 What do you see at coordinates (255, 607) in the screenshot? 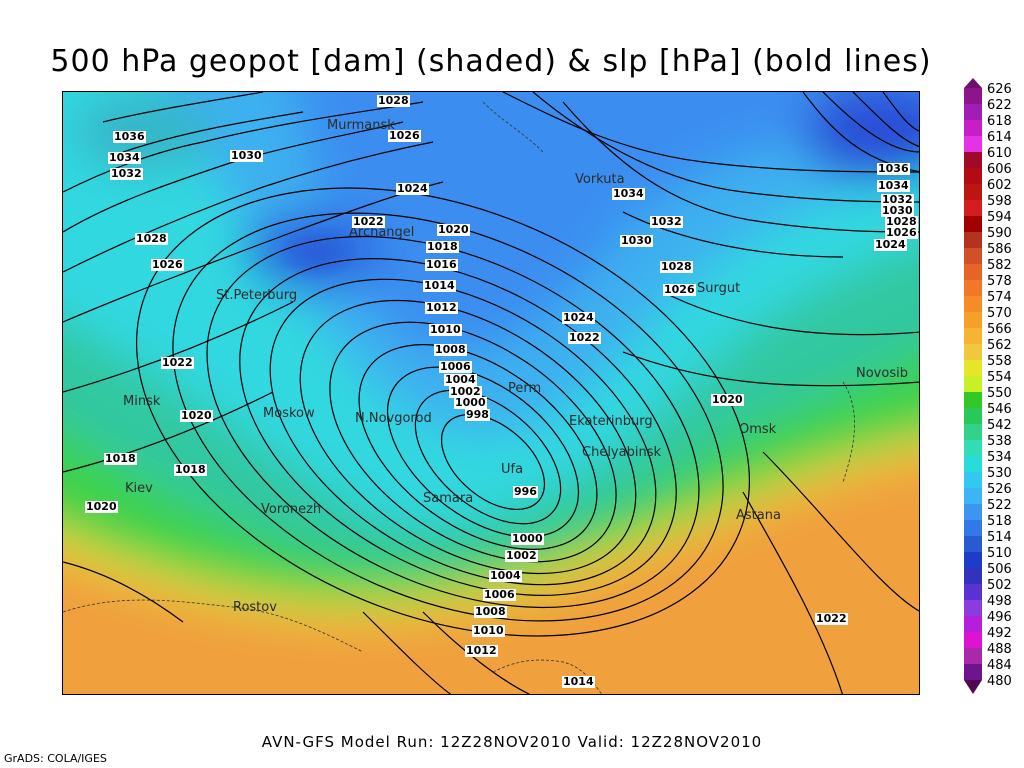
I see `city-label: Rostov` at bounding box center [255, 607].